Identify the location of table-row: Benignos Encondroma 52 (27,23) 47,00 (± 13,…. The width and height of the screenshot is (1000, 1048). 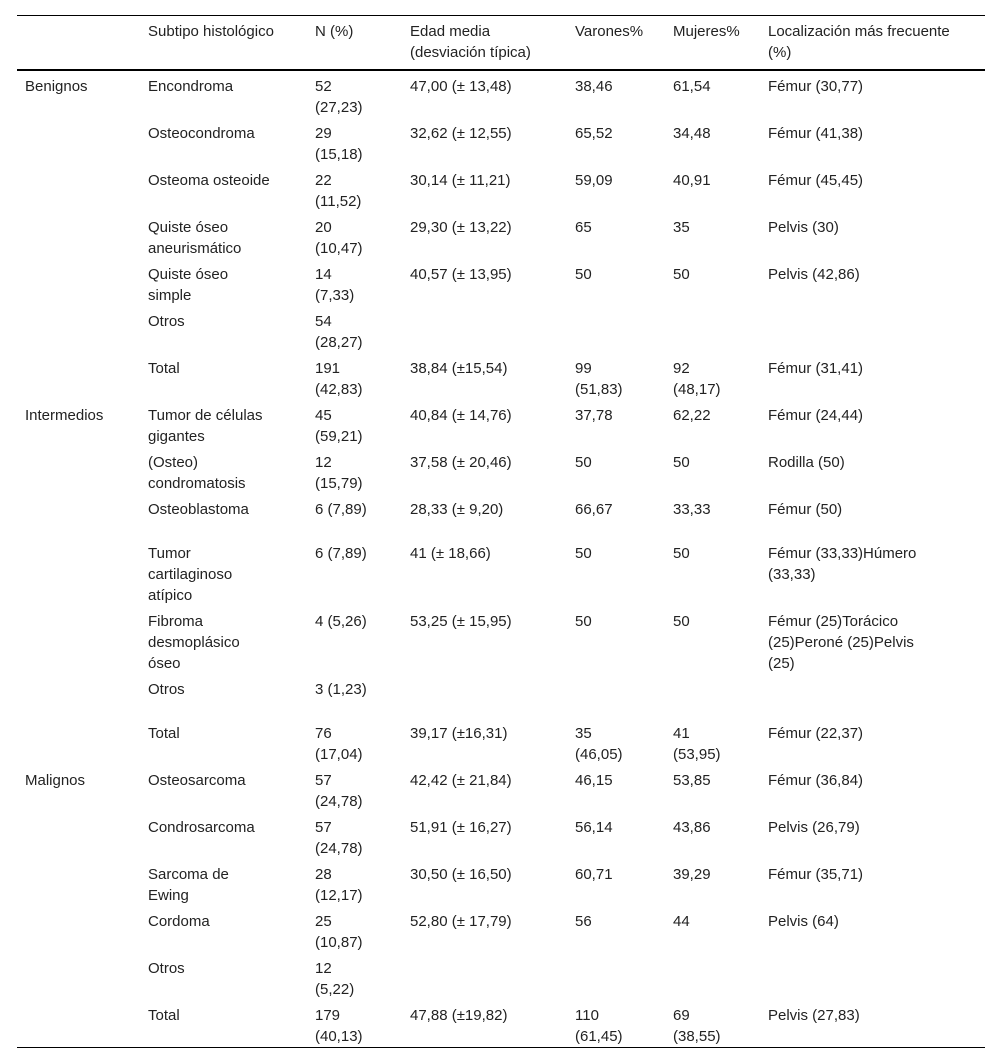
(501, 94).